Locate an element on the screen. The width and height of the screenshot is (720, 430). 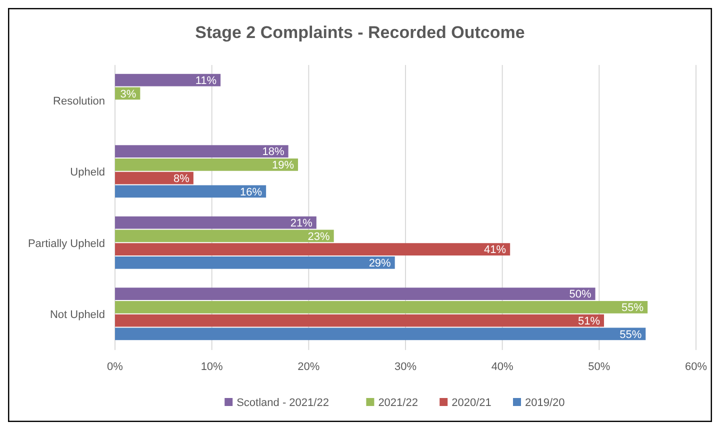
x-tick-label: 50% is located at coordinates (599, 367).